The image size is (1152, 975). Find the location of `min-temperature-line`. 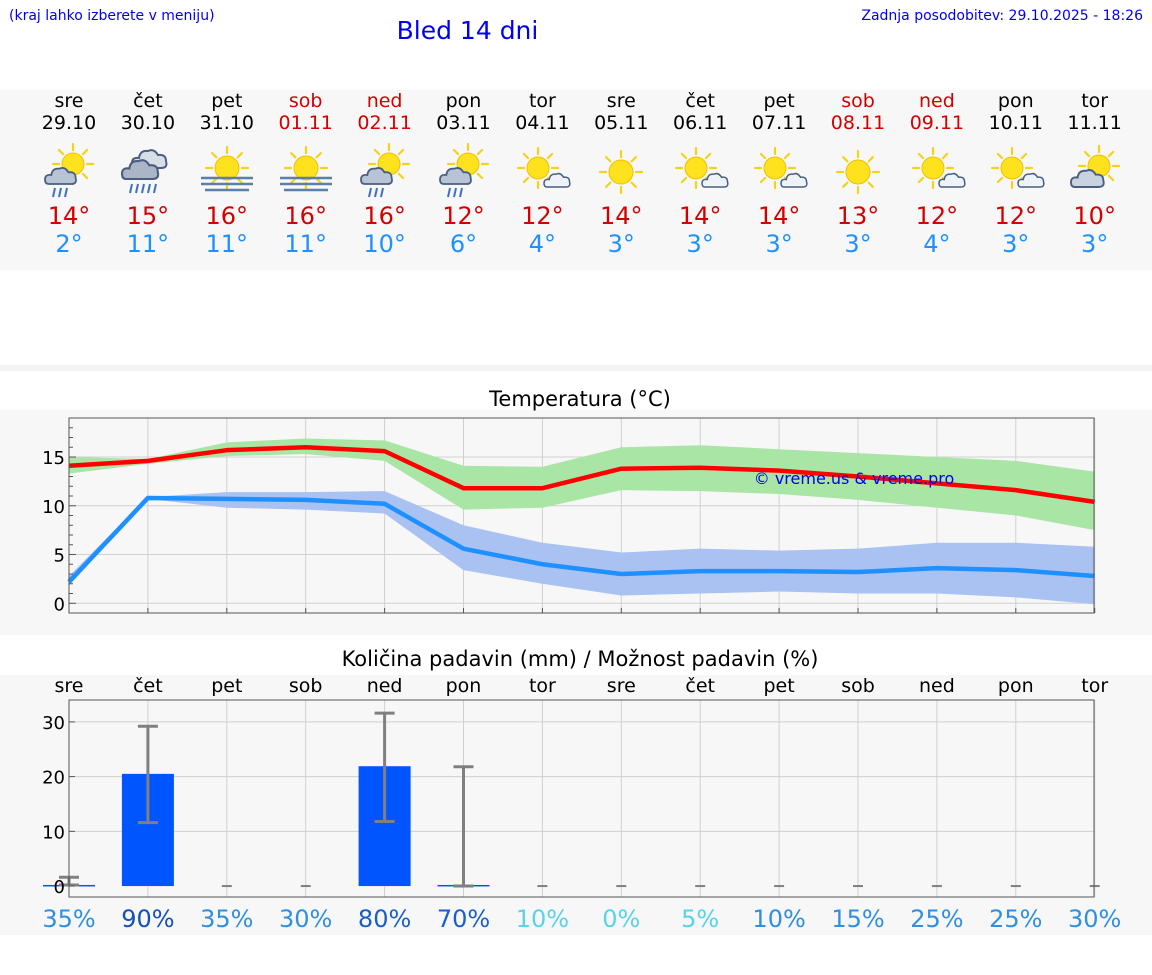

min-temperature-line is located at coordinates (581, 539).